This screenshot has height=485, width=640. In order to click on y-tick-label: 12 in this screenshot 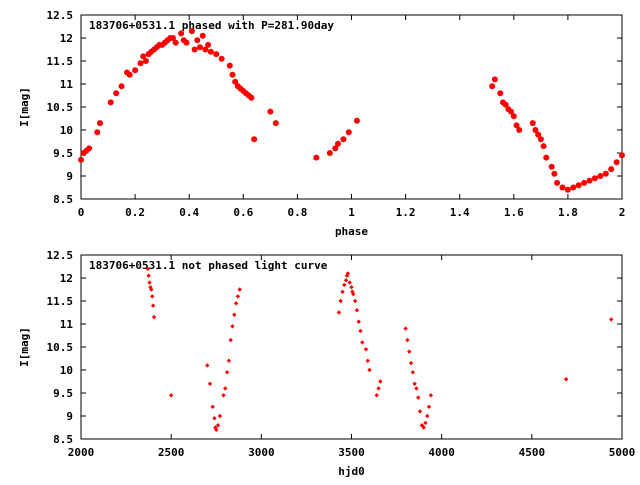, I will do `click(66, 278)`.